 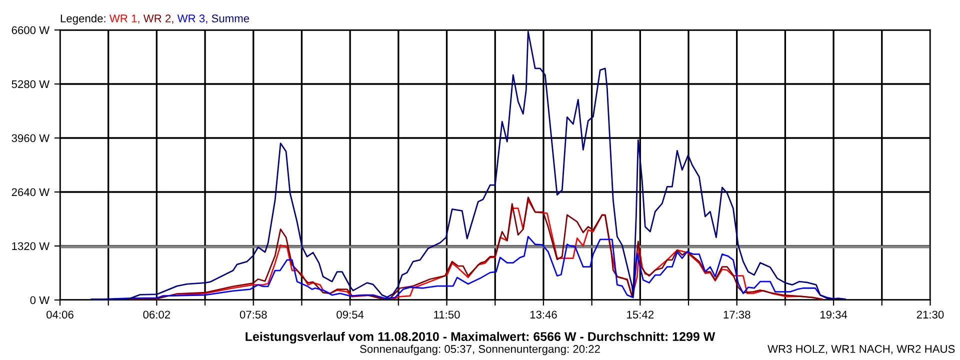 I want to click on text: Sonnenaufgang: 05:37, Sonnenuntergang: 20:22, so click(x=480, y=350).